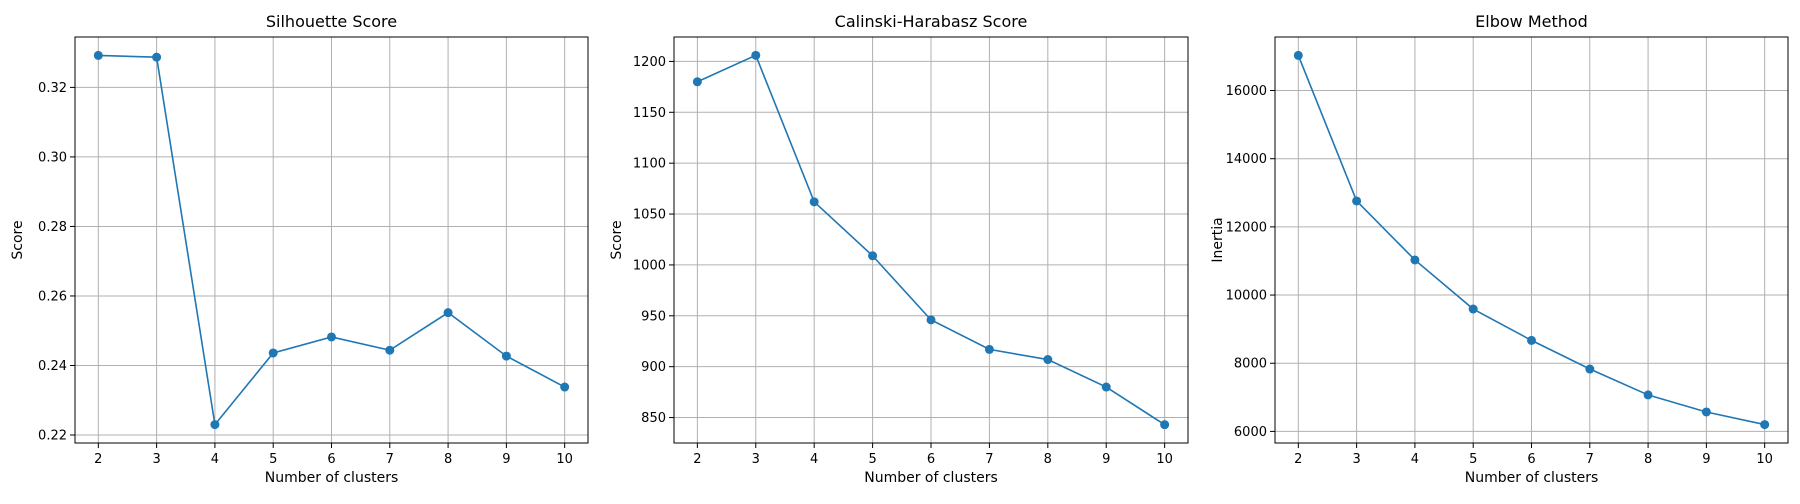 Image resolution: width=1800 pixels, height=504 pixels. I want to click on chart-title: Silhouette Score, so click(331, 21).